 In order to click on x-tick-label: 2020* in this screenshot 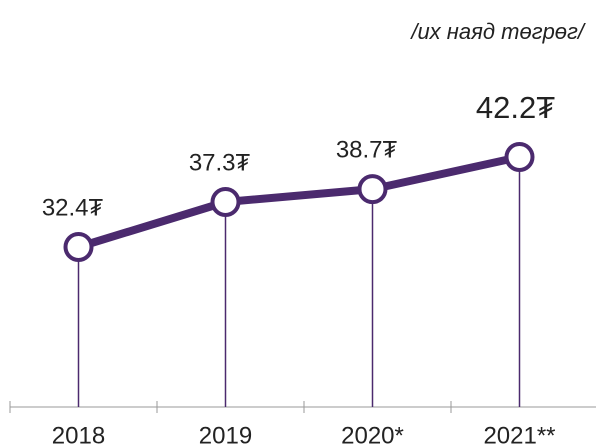, I will do `click(372, 435)`.